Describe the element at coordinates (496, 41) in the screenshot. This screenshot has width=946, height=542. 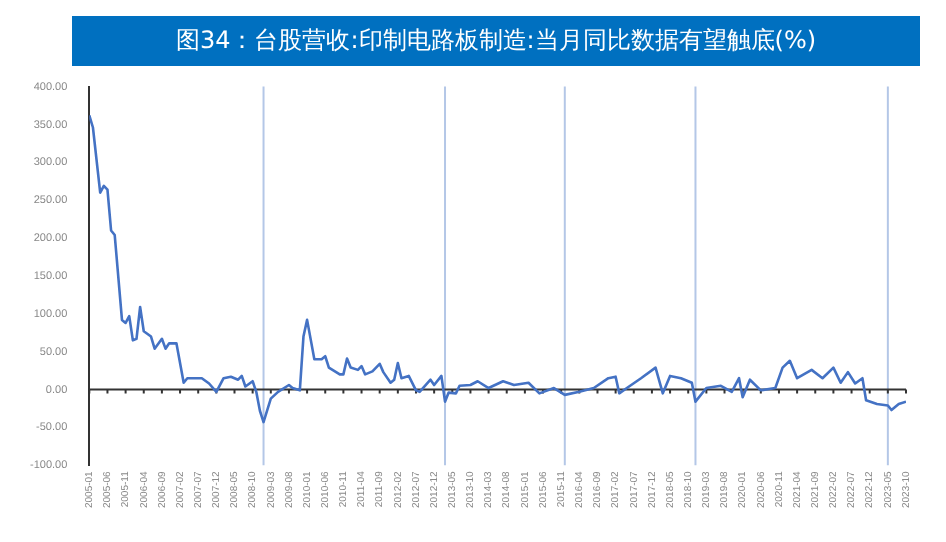
I see `chart-title: 图34：台股营收:印制电路板制造:当月同比数据有望触底(%)` at that location.